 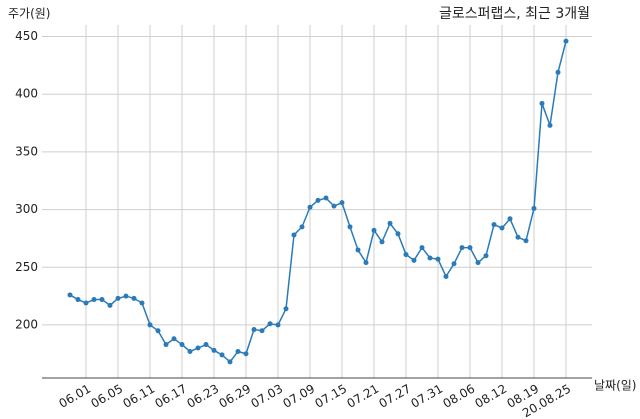 What do you see at coordinates (458, 396) in the screenshot?
I see `x-tick-label: 08.06` at bounding box center [458, 396].